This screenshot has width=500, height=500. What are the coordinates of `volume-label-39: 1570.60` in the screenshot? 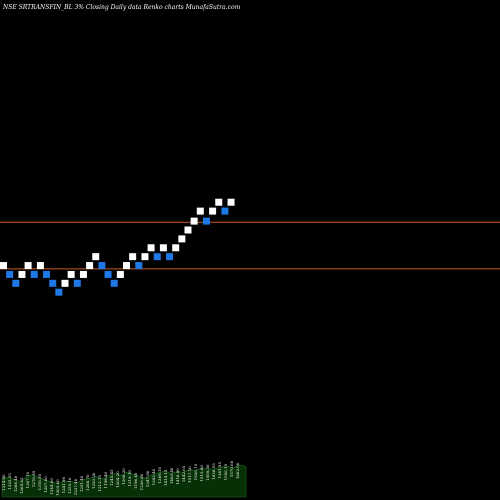 It's located at (231, 468).